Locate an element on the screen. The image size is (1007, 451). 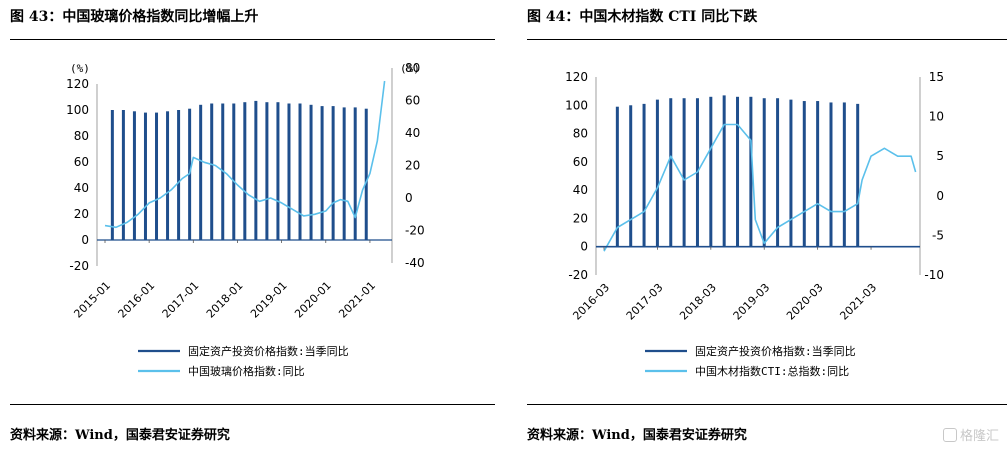
x-axis-tick-label: 2017-01 is located at coordinates (181, 300).